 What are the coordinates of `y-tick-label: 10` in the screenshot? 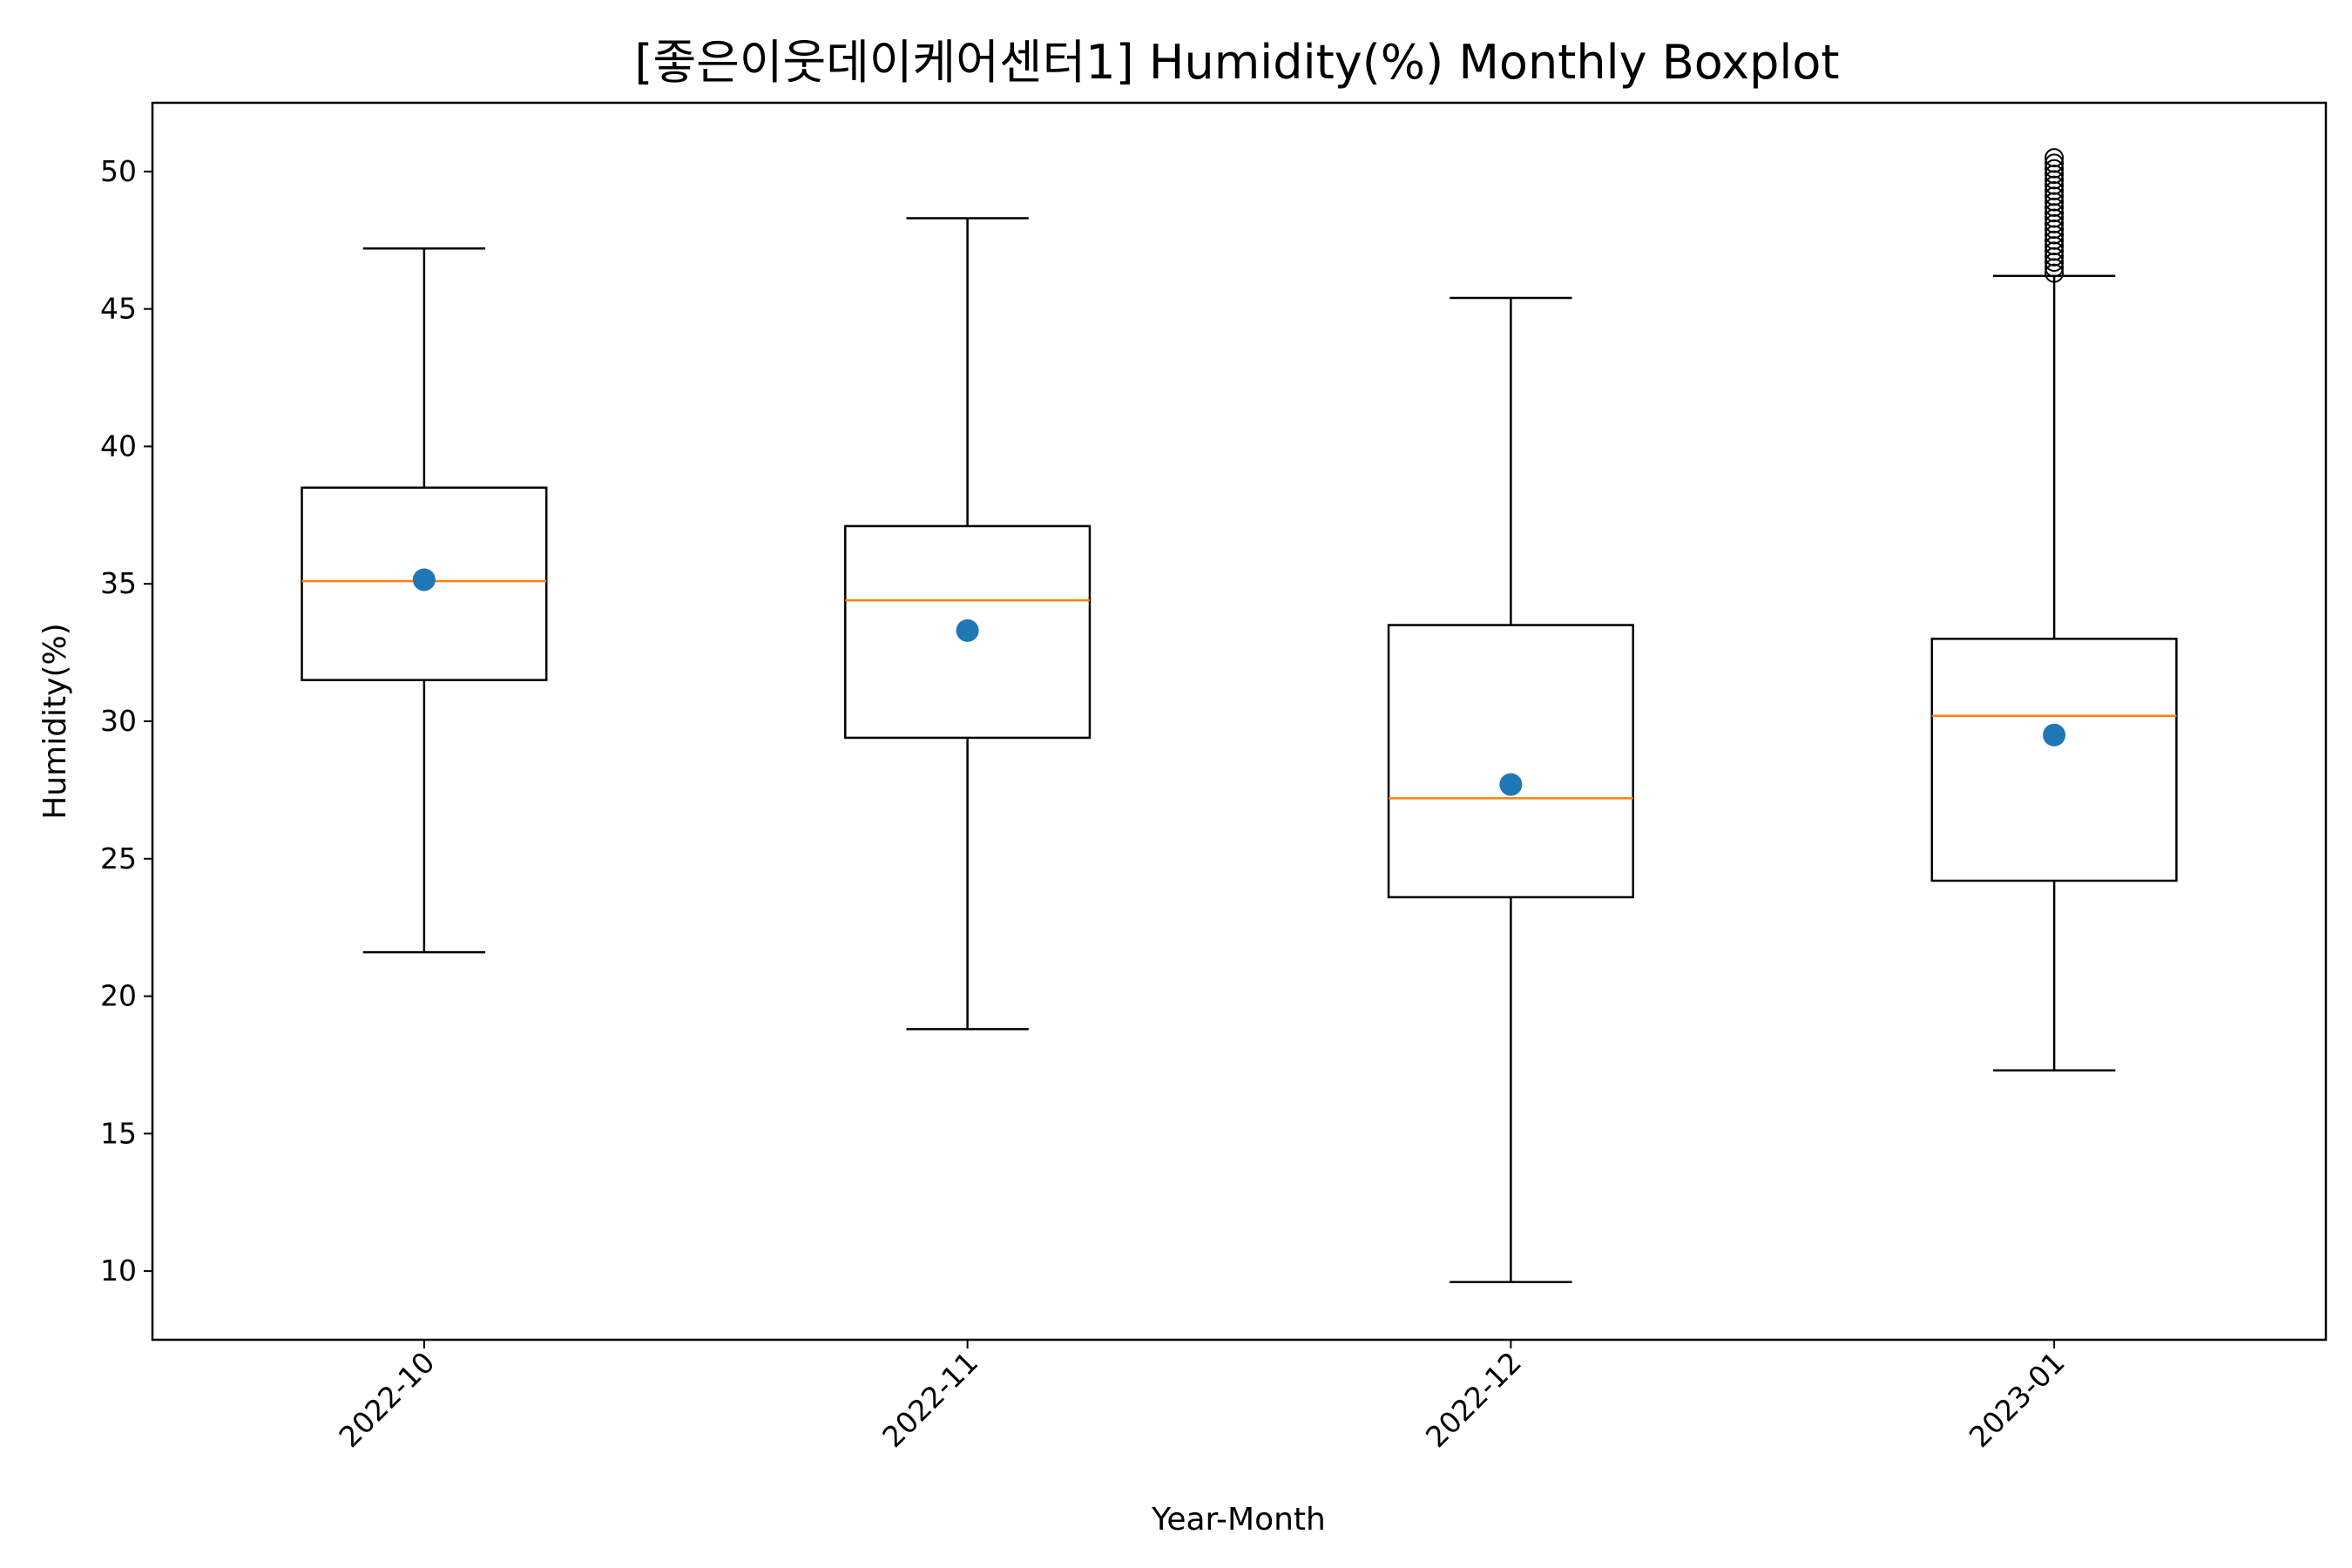 It's located at (119, 1271).